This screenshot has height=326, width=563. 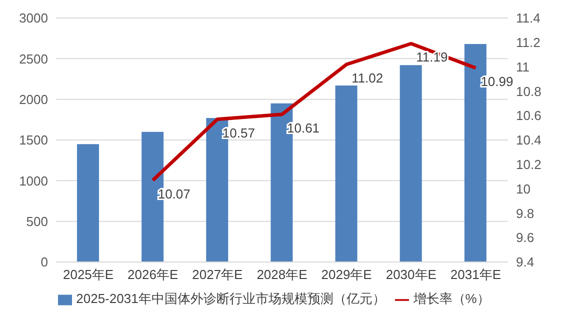 I want to click on y2-tick-label: 10.4, so click(x=529, y=140).